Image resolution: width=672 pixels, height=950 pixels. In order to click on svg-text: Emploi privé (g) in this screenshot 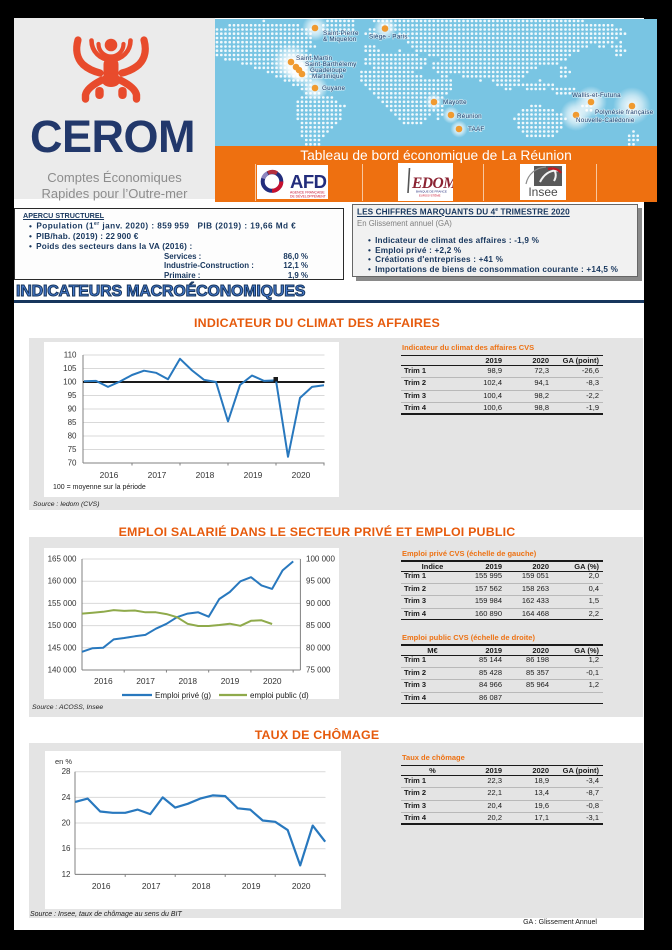, I will do `click(183, 695)`.